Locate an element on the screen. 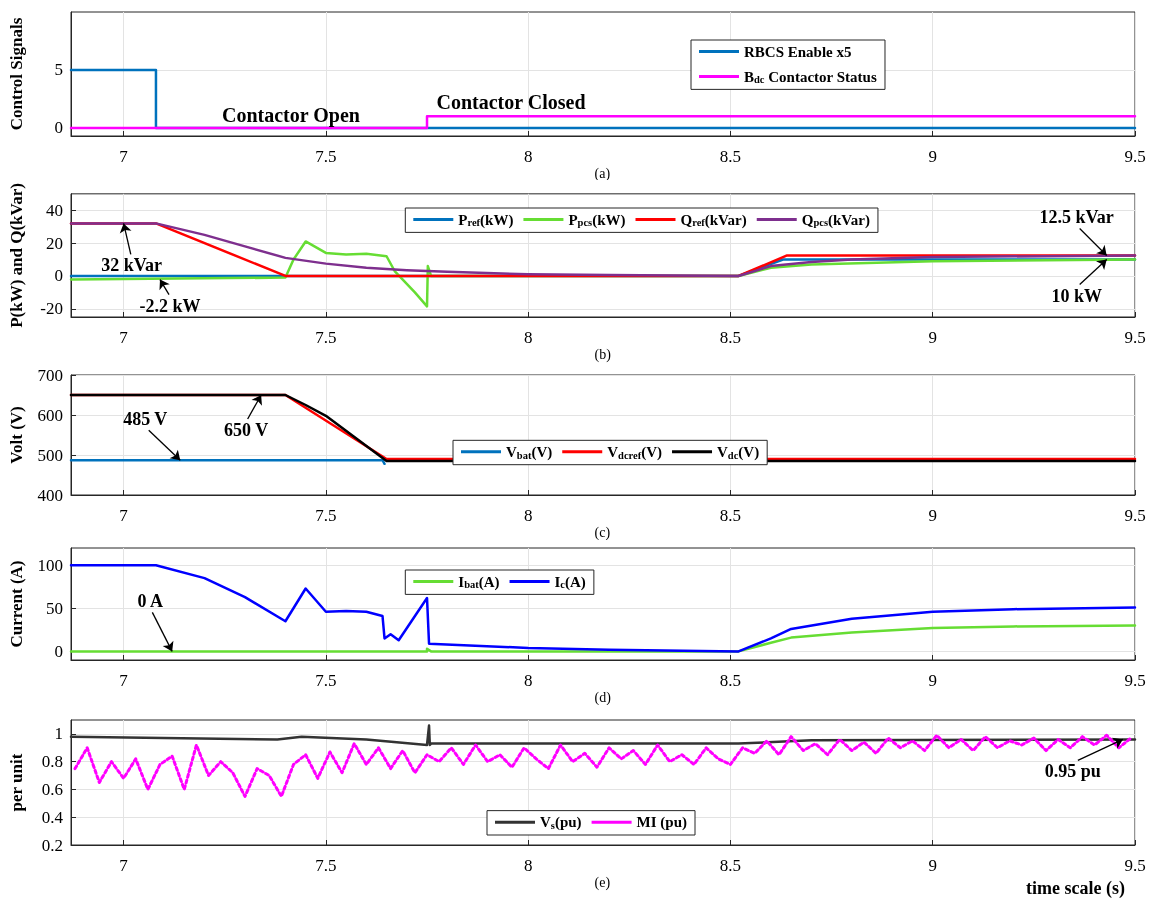 The height and width of the screenshot is (899, 1158). annotation: 32 kVar is located at coordinates (132, 265).